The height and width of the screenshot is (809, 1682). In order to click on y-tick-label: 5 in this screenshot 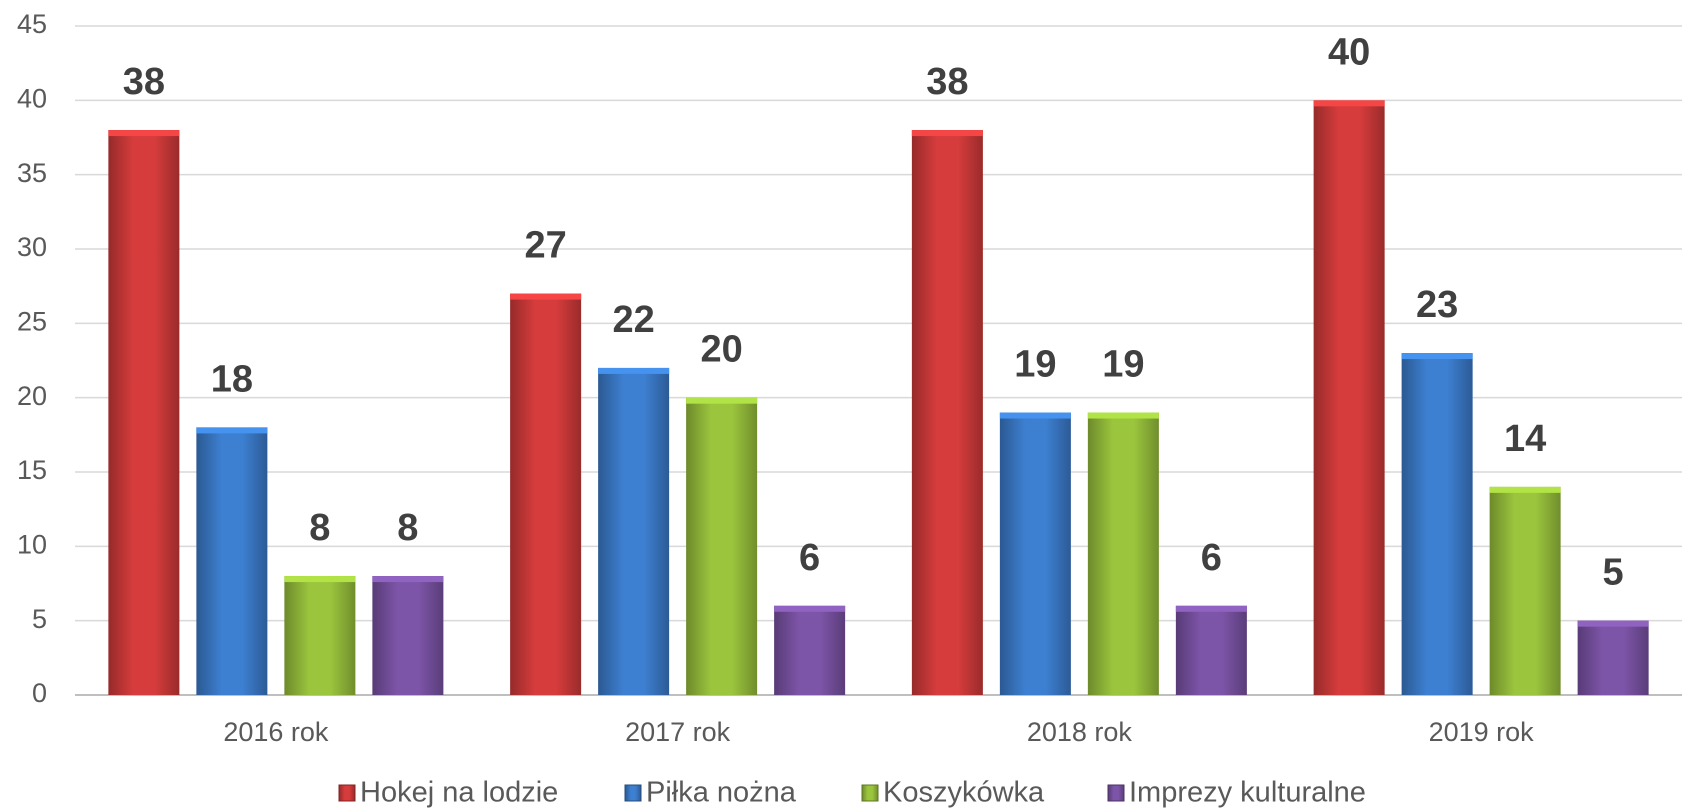, I will do `click(39, 619)`.